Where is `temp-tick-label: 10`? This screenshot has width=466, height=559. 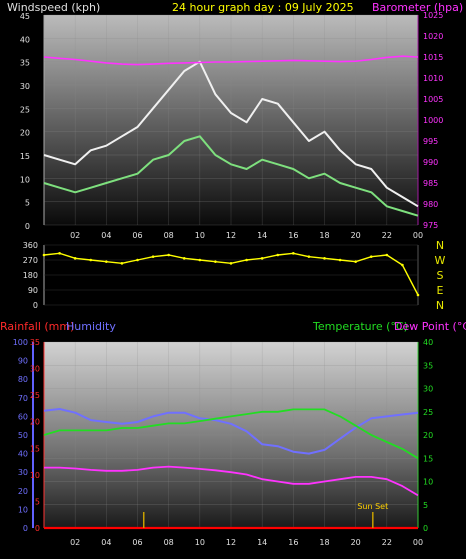 temp-tick-label: 10 is located at coordinates (428, 482).